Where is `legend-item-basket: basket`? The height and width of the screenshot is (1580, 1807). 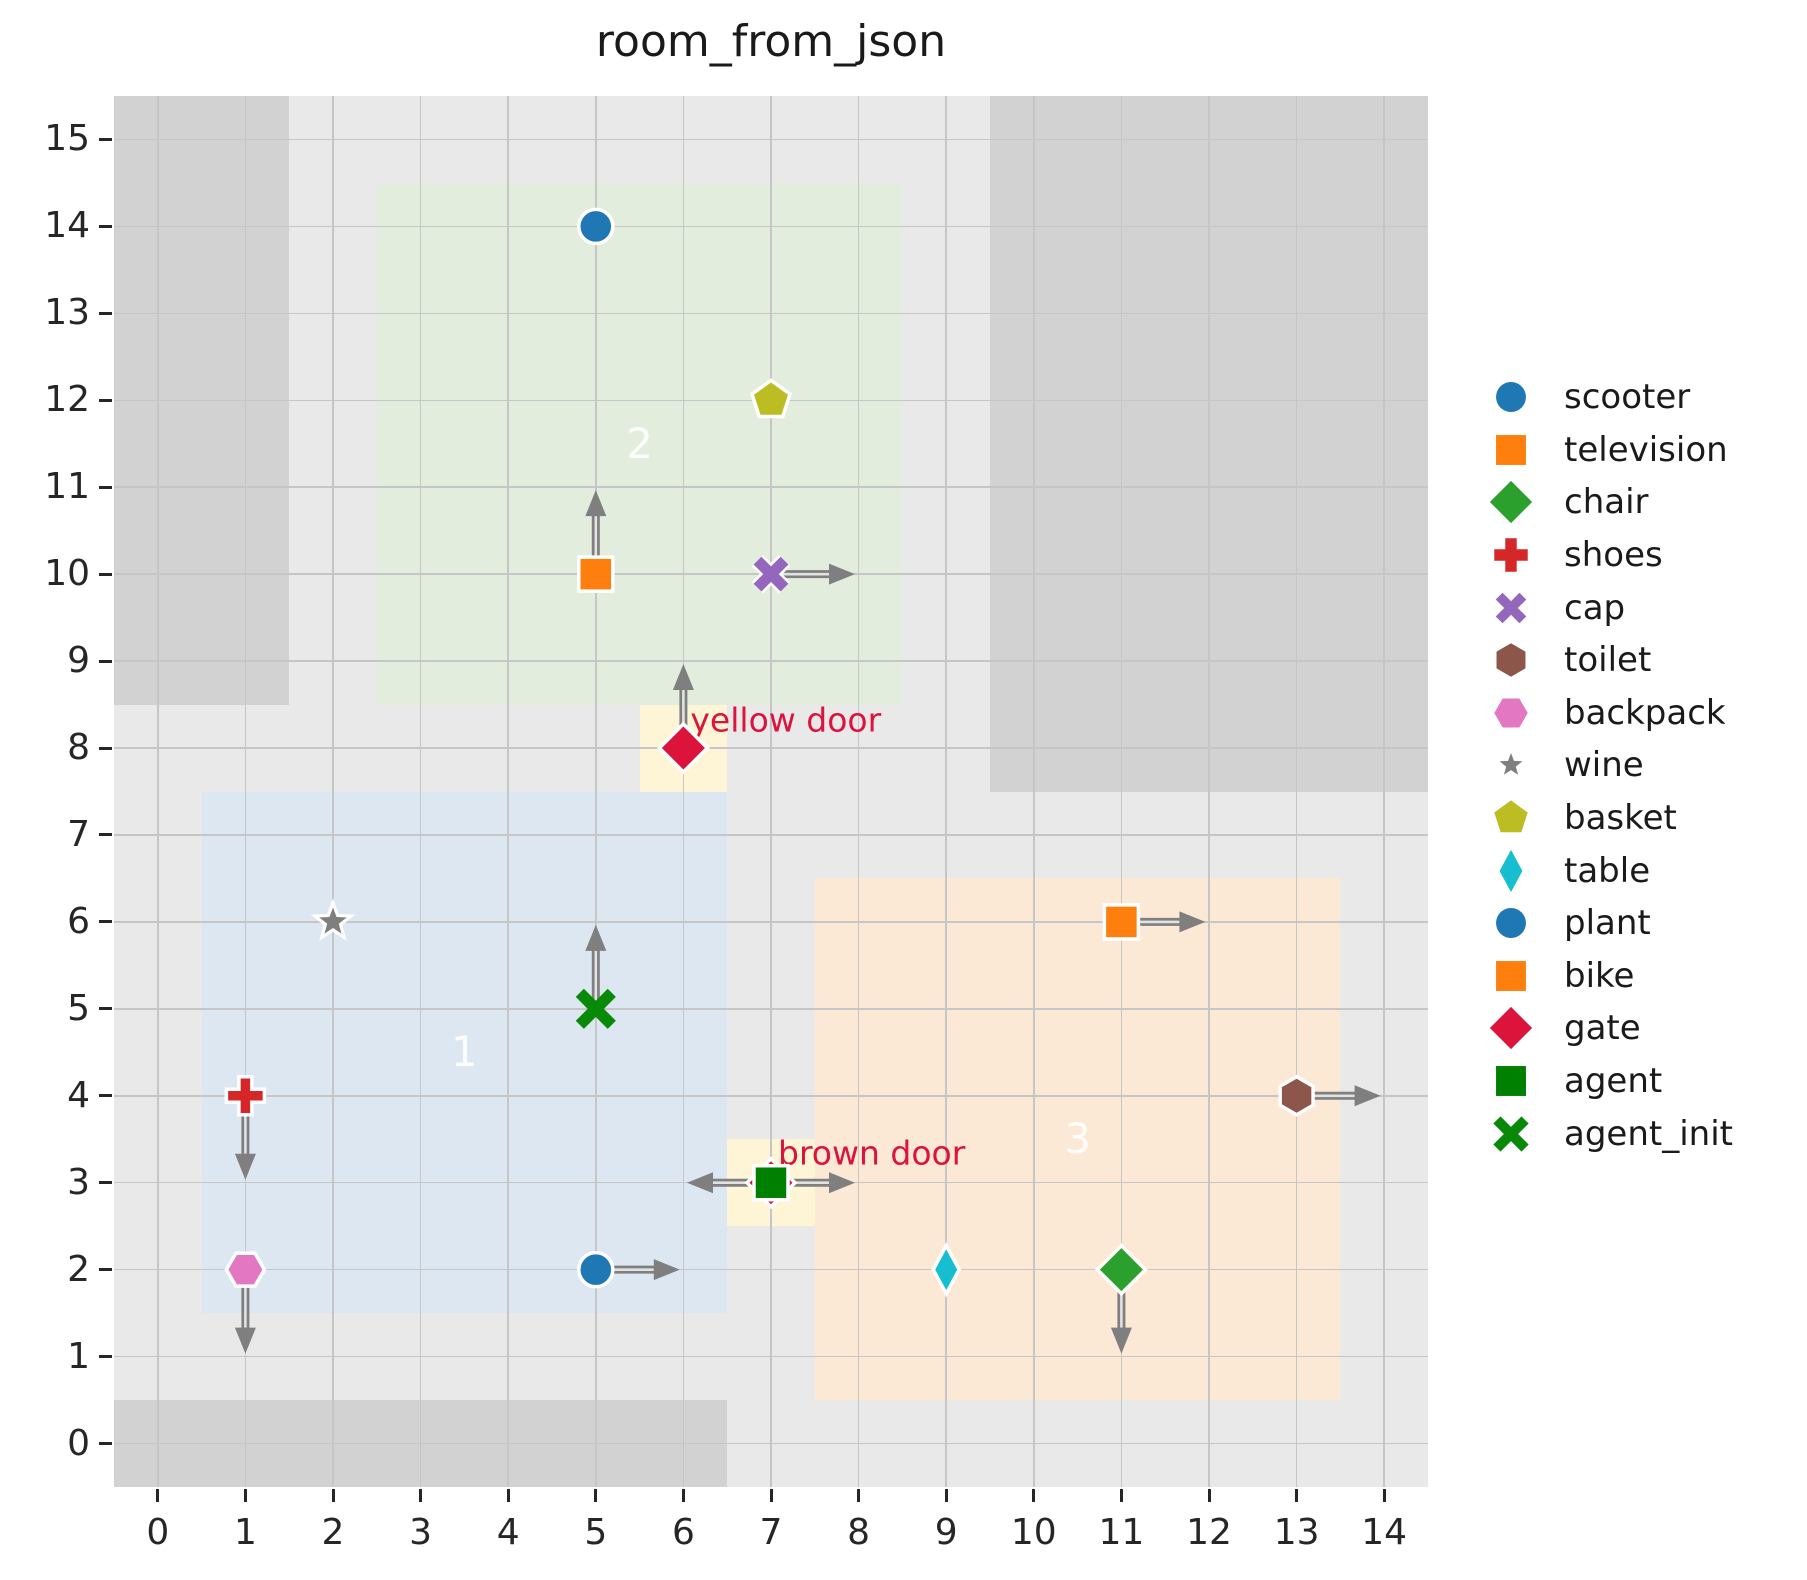 legend-item-basket: basket is located at coordinates (1607, 818).